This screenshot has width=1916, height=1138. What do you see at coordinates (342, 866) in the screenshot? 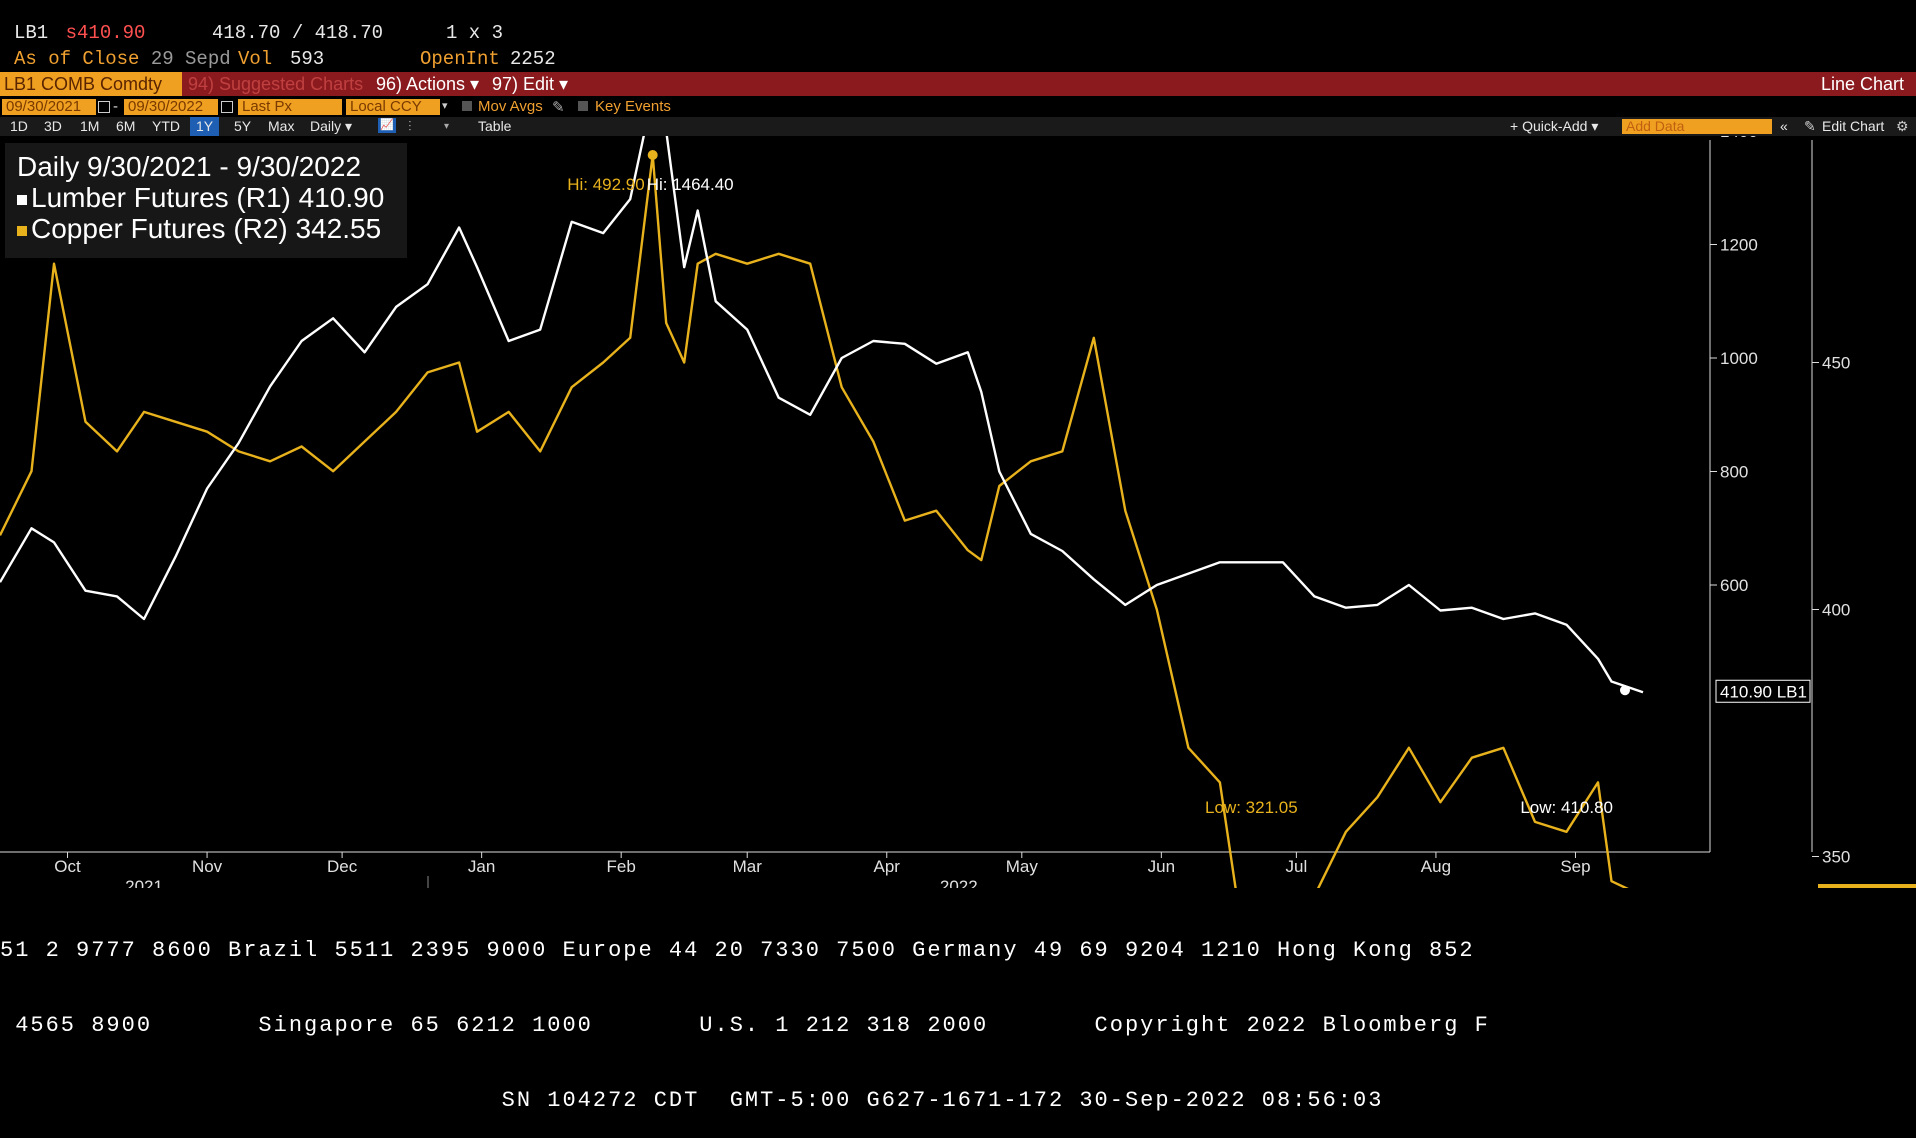
I see `x-tick-label: Dec` at bounding box center [342, 866].